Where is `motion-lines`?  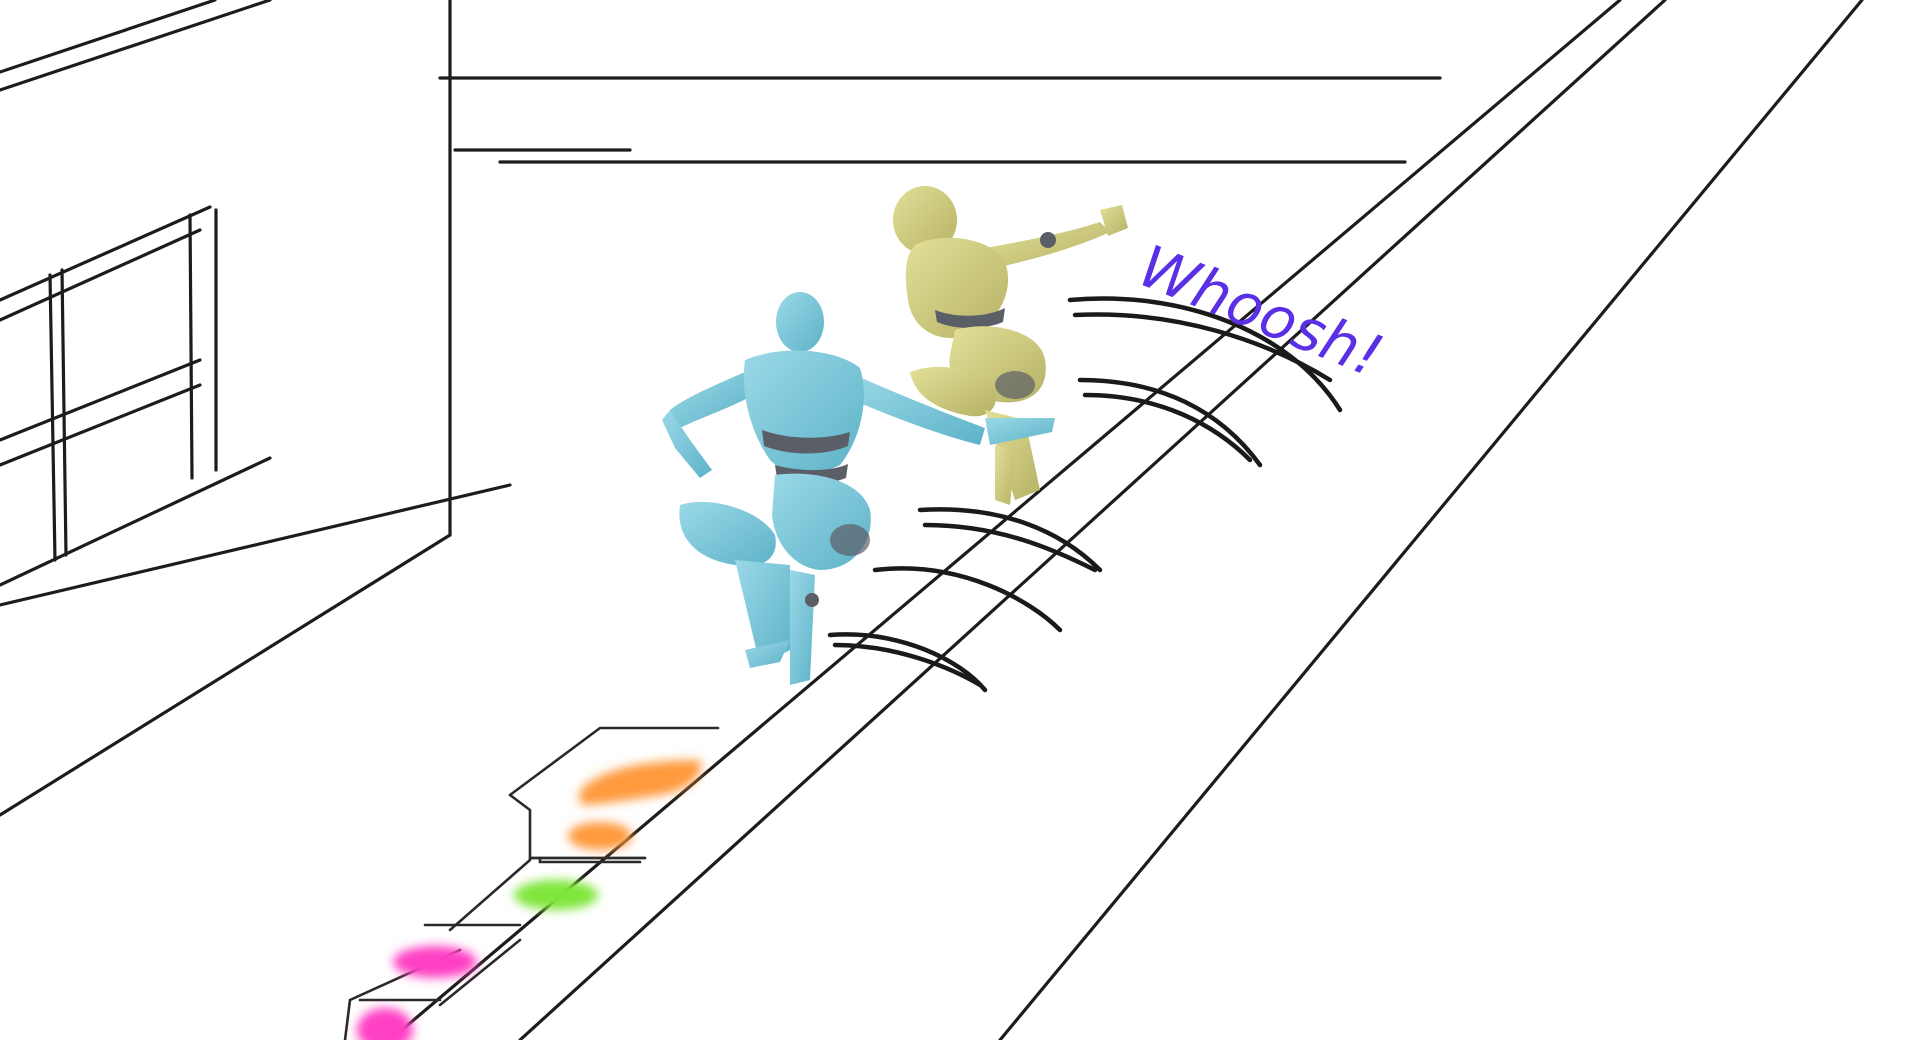
motion-lines is located at coordinates (1085, 494).